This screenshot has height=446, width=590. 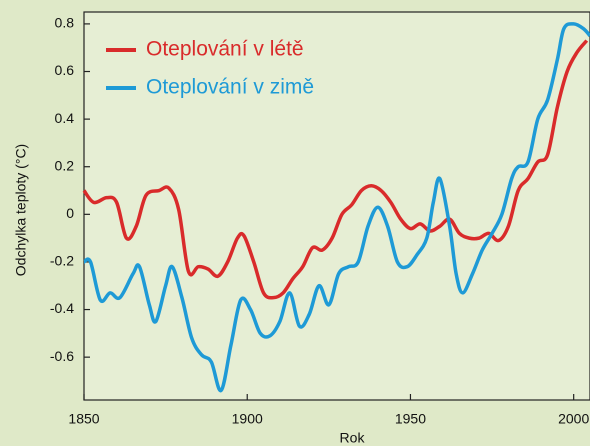 What do you see at coordinates (65, 70) in the screenshot?
I see `y-tick-label: 0.6` at bounding box center [65, 70].